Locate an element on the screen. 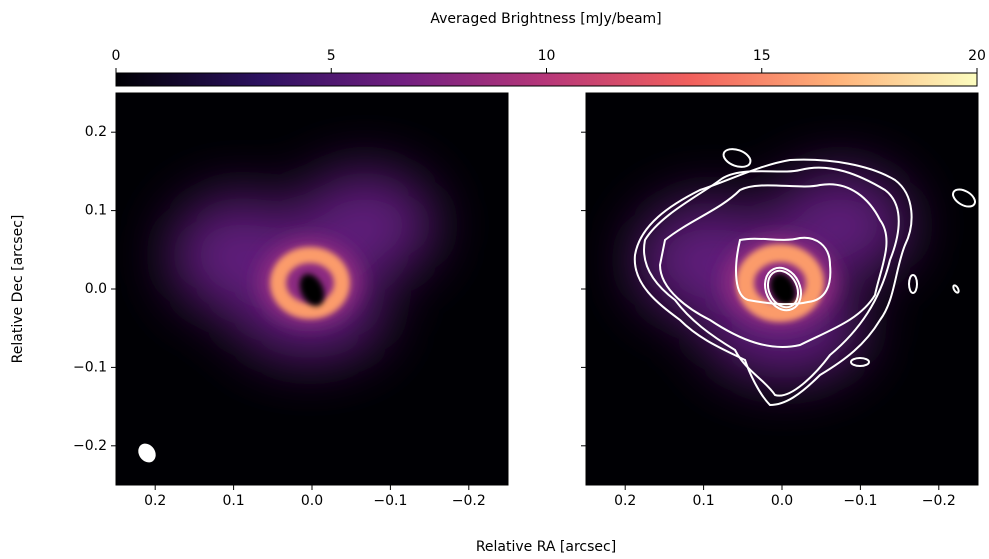 This screenshot has height=559, width=989. y-tick-label: 0.0 is located at coordinates (96, 289).